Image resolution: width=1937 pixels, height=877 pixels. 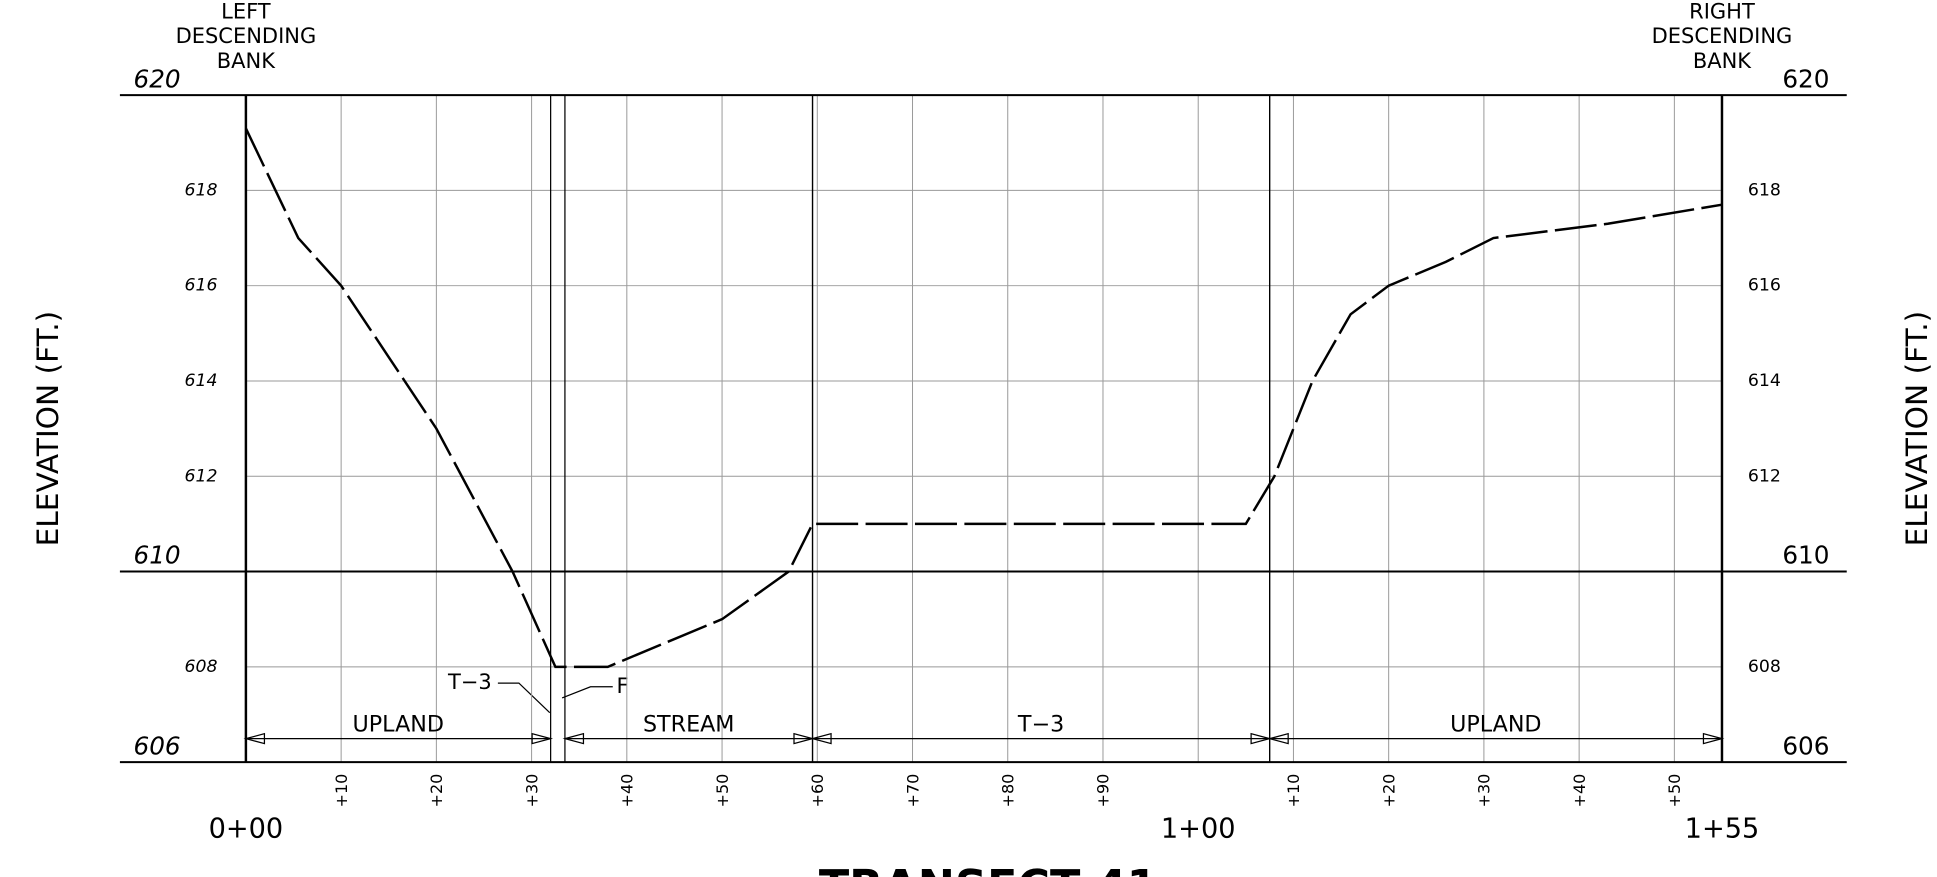 I want to click on y-tick-label-right: 608, so click(x=1764, y=667).